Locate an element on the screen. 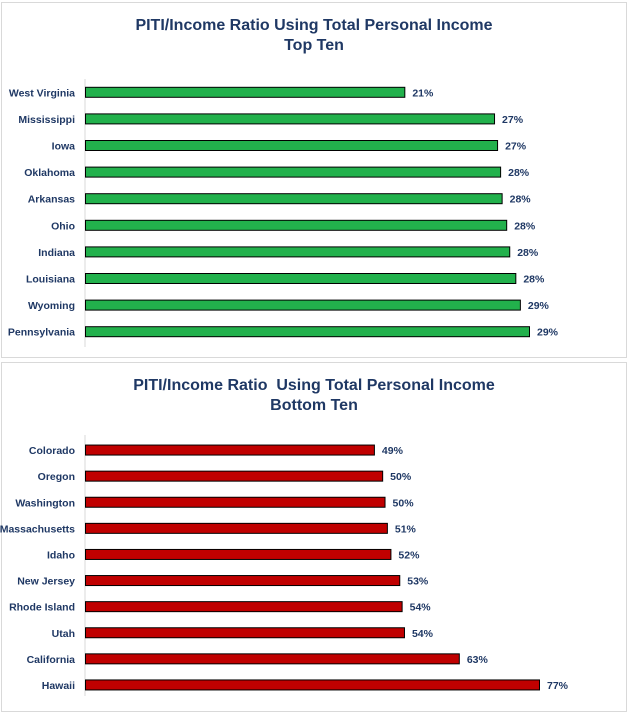 This screenshot has width=633, height=716. category-label: Wyoming is located at coordinates (51, 306).